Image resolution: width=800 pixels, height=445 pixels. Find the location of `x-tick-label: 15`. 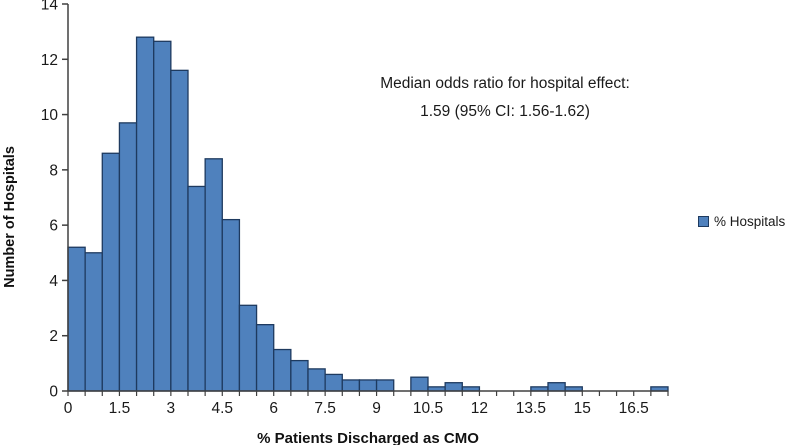

x-tick-label: 15 is located at coordinates (582, 408).